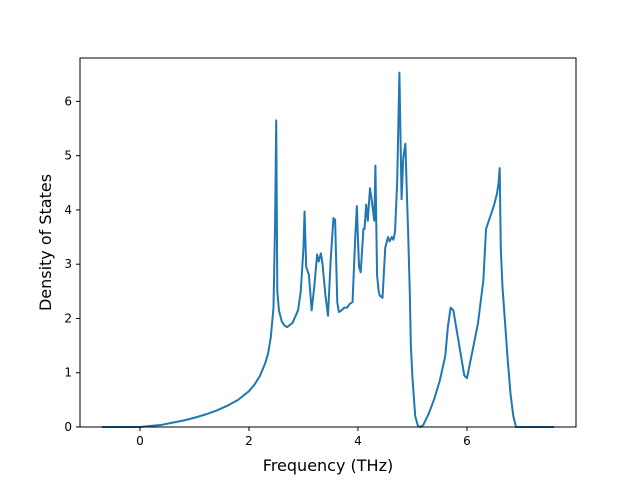 This screenshot has width=640, height=480. I want to click on y-tick-label: 5, so click(68, 156).